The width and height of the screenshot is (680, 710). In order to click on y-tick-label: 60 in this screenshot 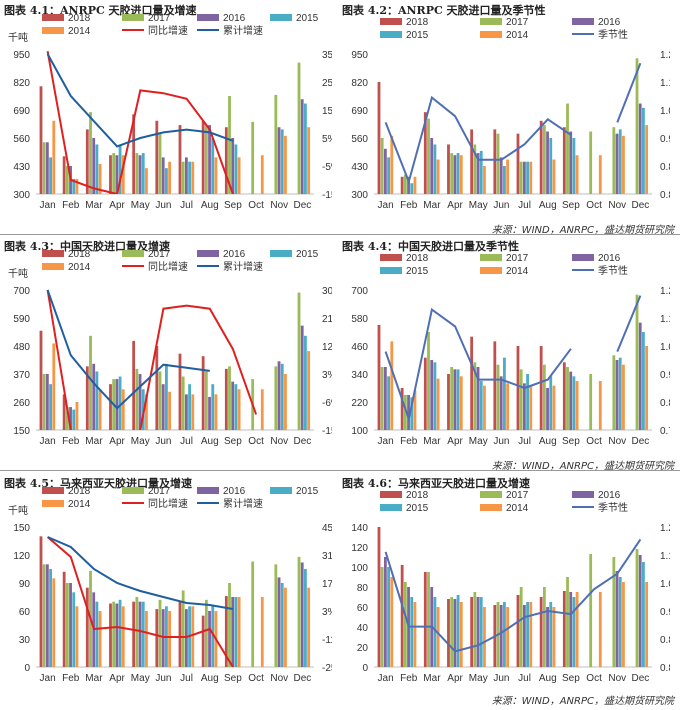, I will do `click(25, 612)`.